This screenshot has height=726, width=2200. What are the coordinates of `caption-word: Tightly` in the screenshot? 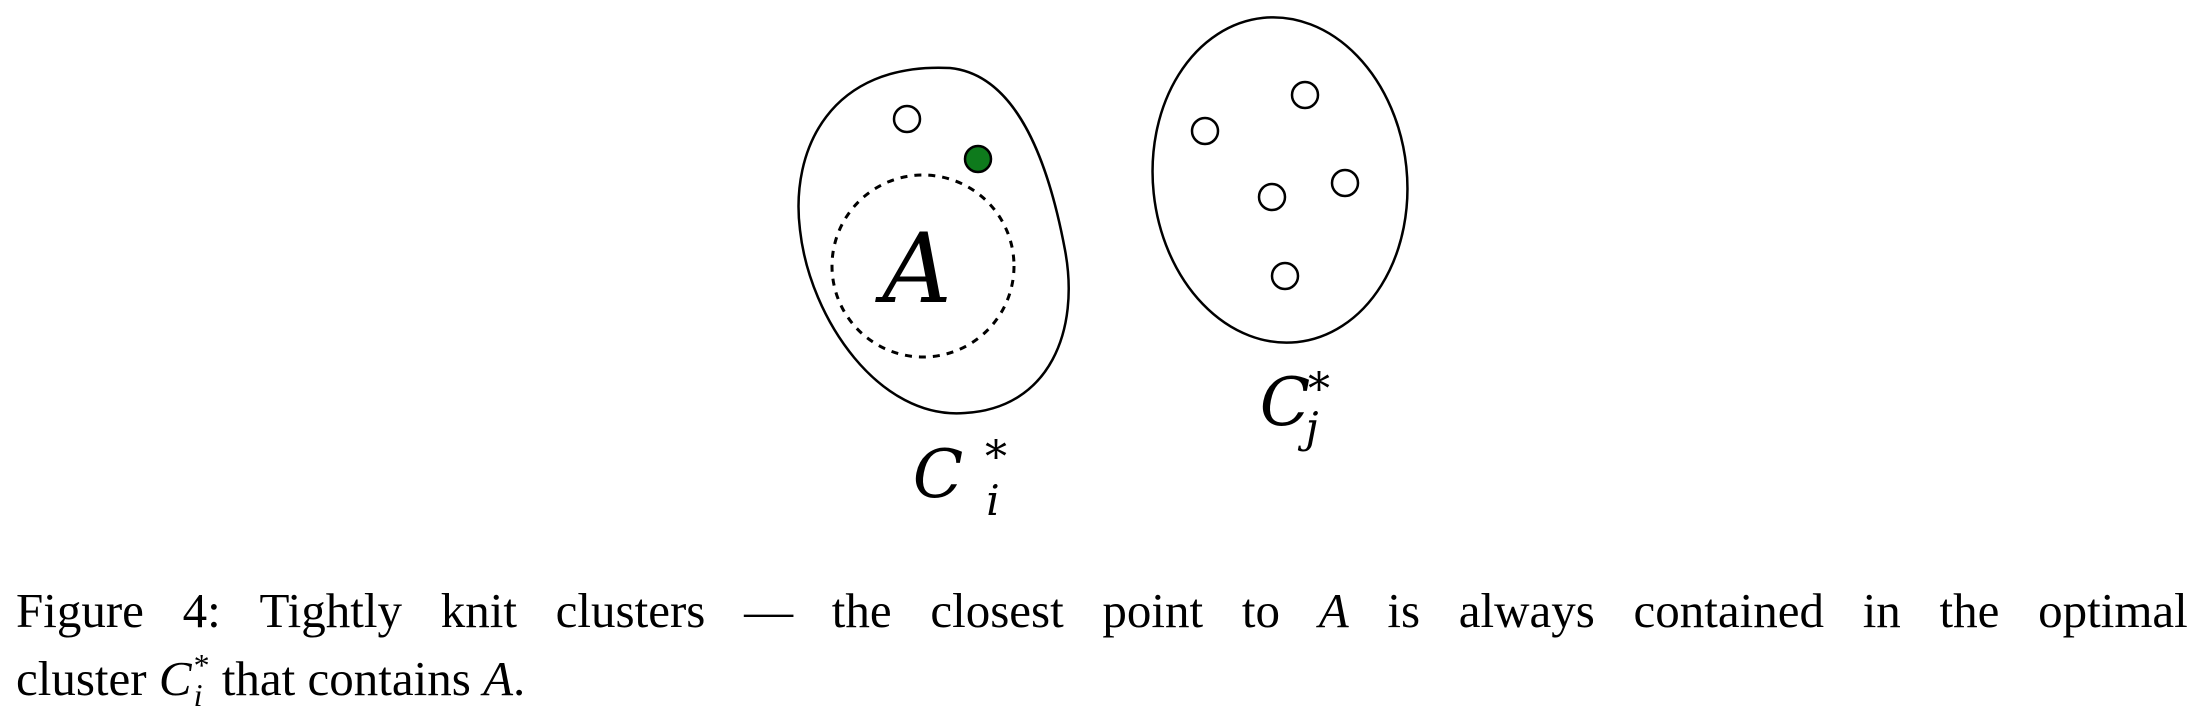 It's located at (331, 610).